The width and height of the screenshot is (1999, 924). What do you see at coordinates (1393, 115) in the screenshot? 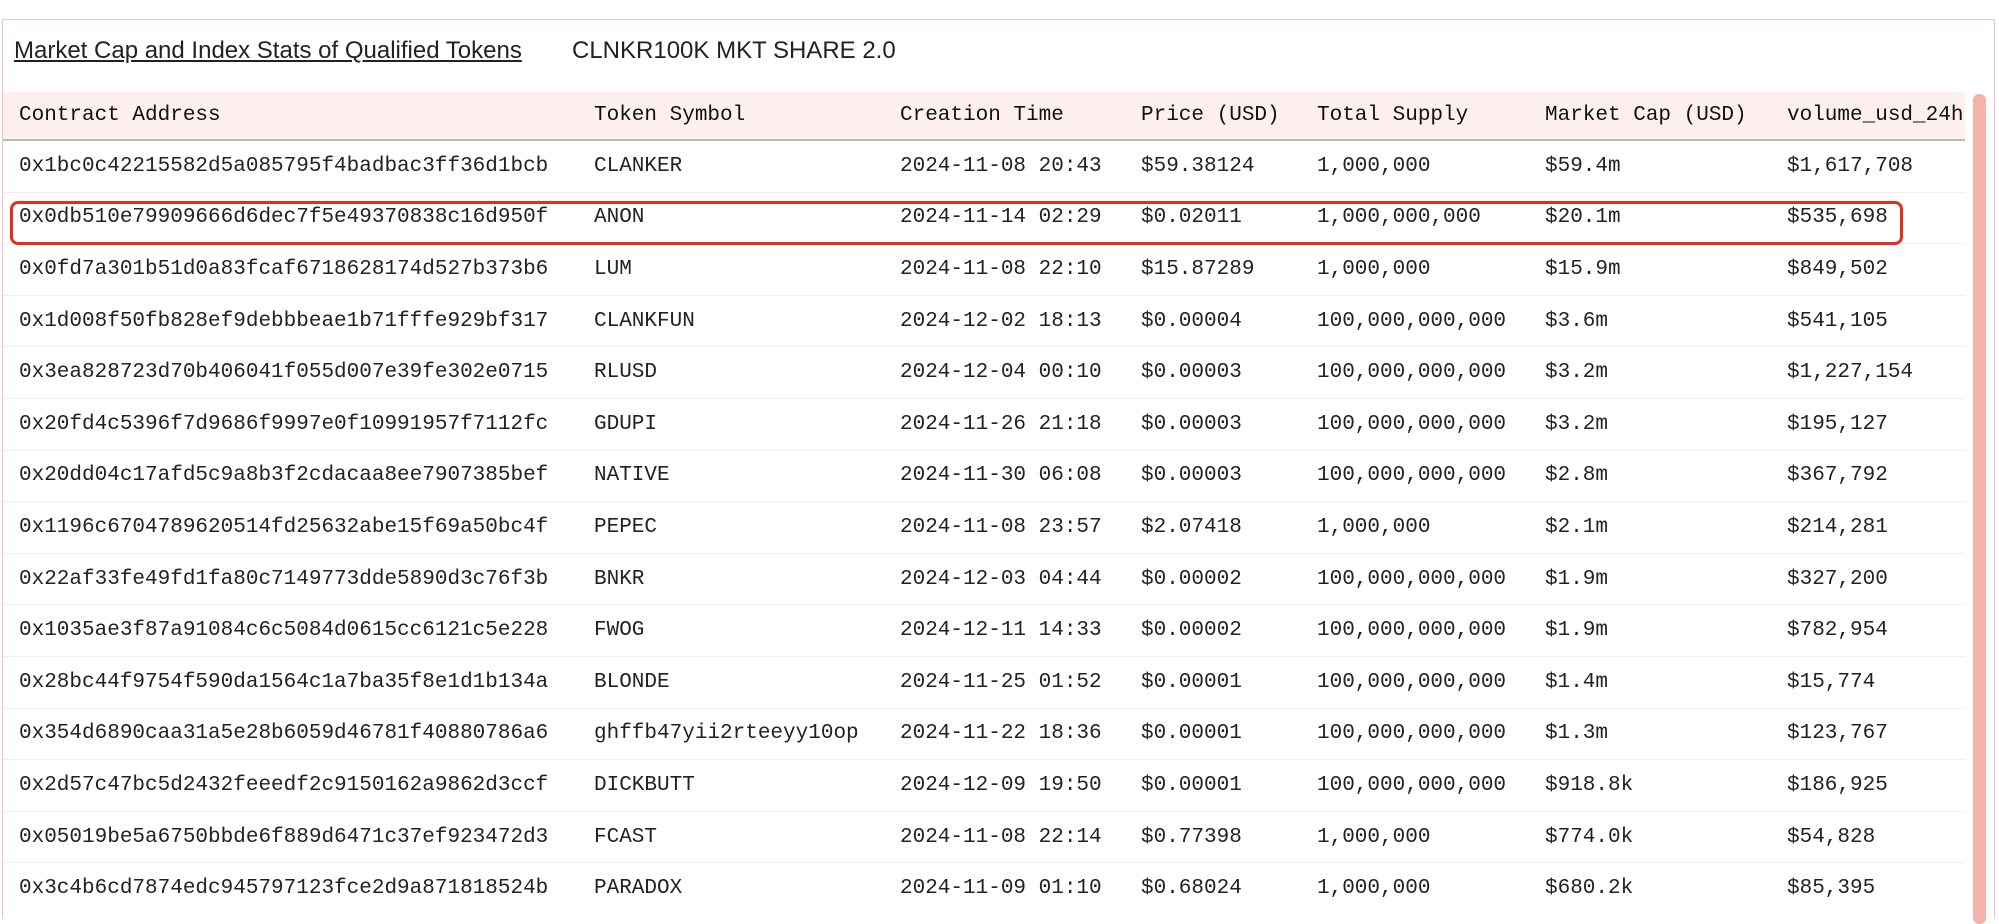
I see `column-header: Total Supply` at bounding box center [1393, 115].